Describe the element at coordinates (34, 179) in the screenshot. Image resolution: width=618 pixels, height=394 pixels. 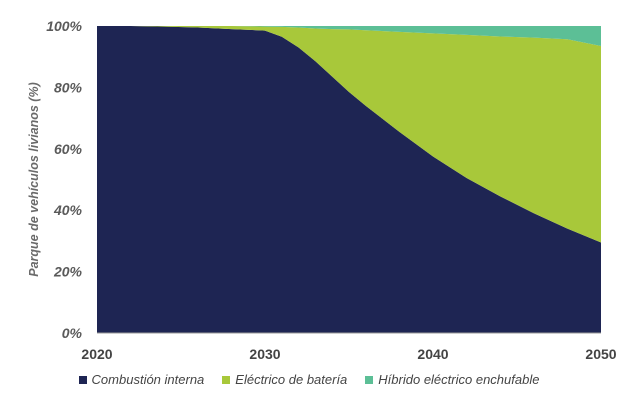
I see `y-axis-label: Parque de vehículos livianos (%)` at that location.